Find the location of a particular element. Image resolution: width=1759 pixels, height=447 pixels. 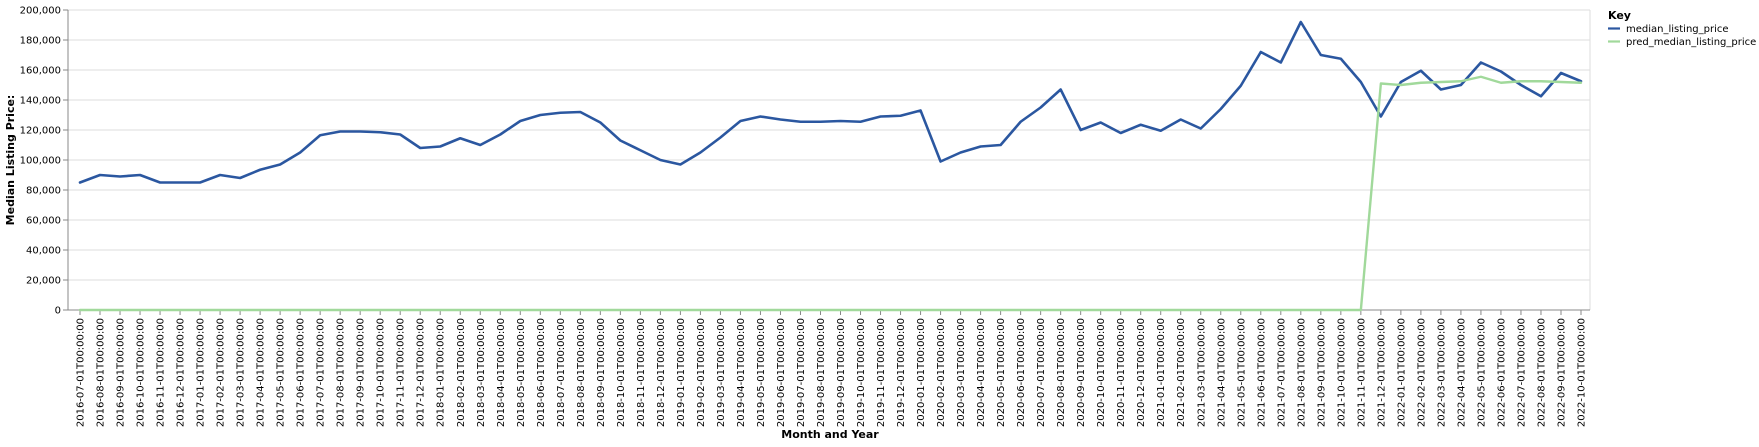

x-tick-label: 2016-12-01T00:00:00 is located at coordinates (181, 372).